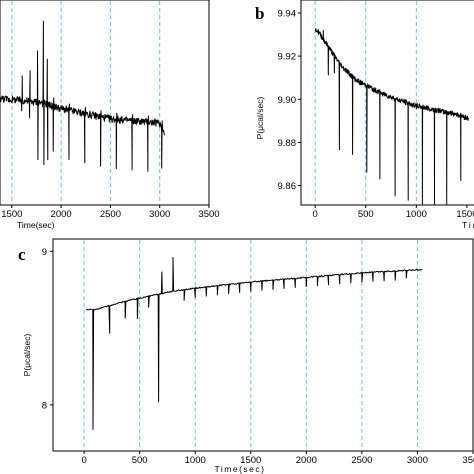  Describe the element at coordinates (259, 13) in the screenshot. I see `panel-b-letter: b` at that location.